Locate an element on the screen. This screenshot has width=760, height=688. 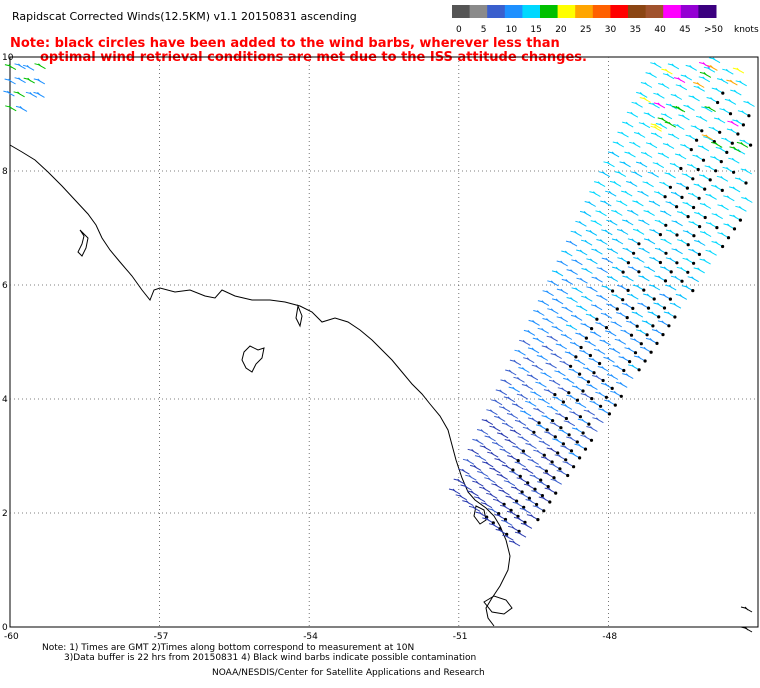
y-axis-labels: 0 2 4 6 8 10 is located at coordinates (8, 343).